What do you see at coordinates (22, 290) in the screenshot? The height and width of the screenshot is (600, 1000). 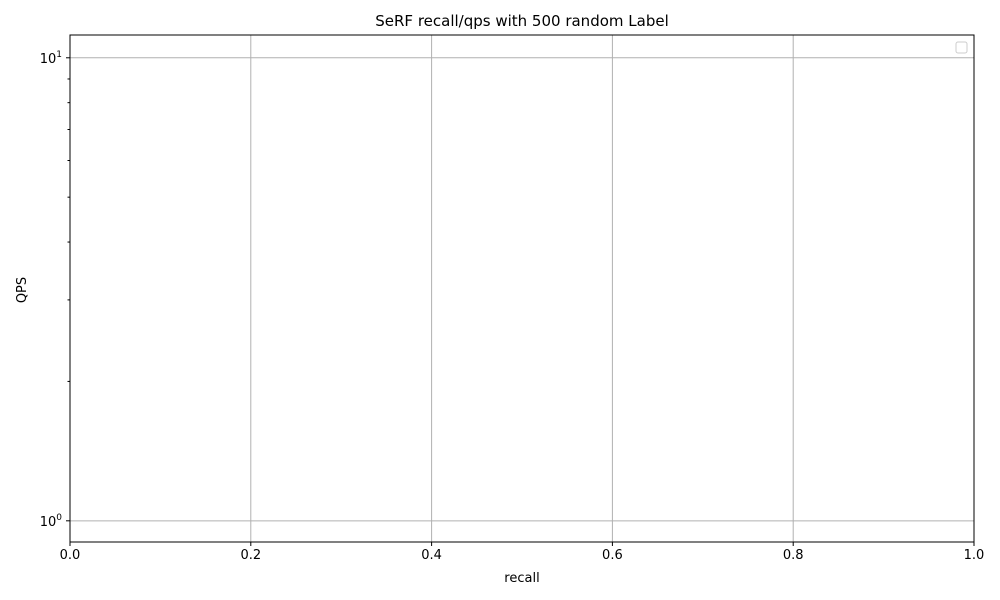 I see `y-axis-label: QPS` at bounding box center [22, 290].